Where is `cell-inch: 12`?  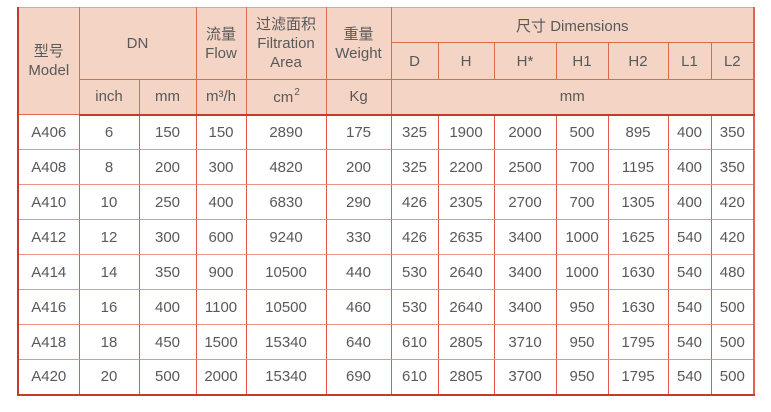 cell-inch: 12 is located at coordinates (109, 237).